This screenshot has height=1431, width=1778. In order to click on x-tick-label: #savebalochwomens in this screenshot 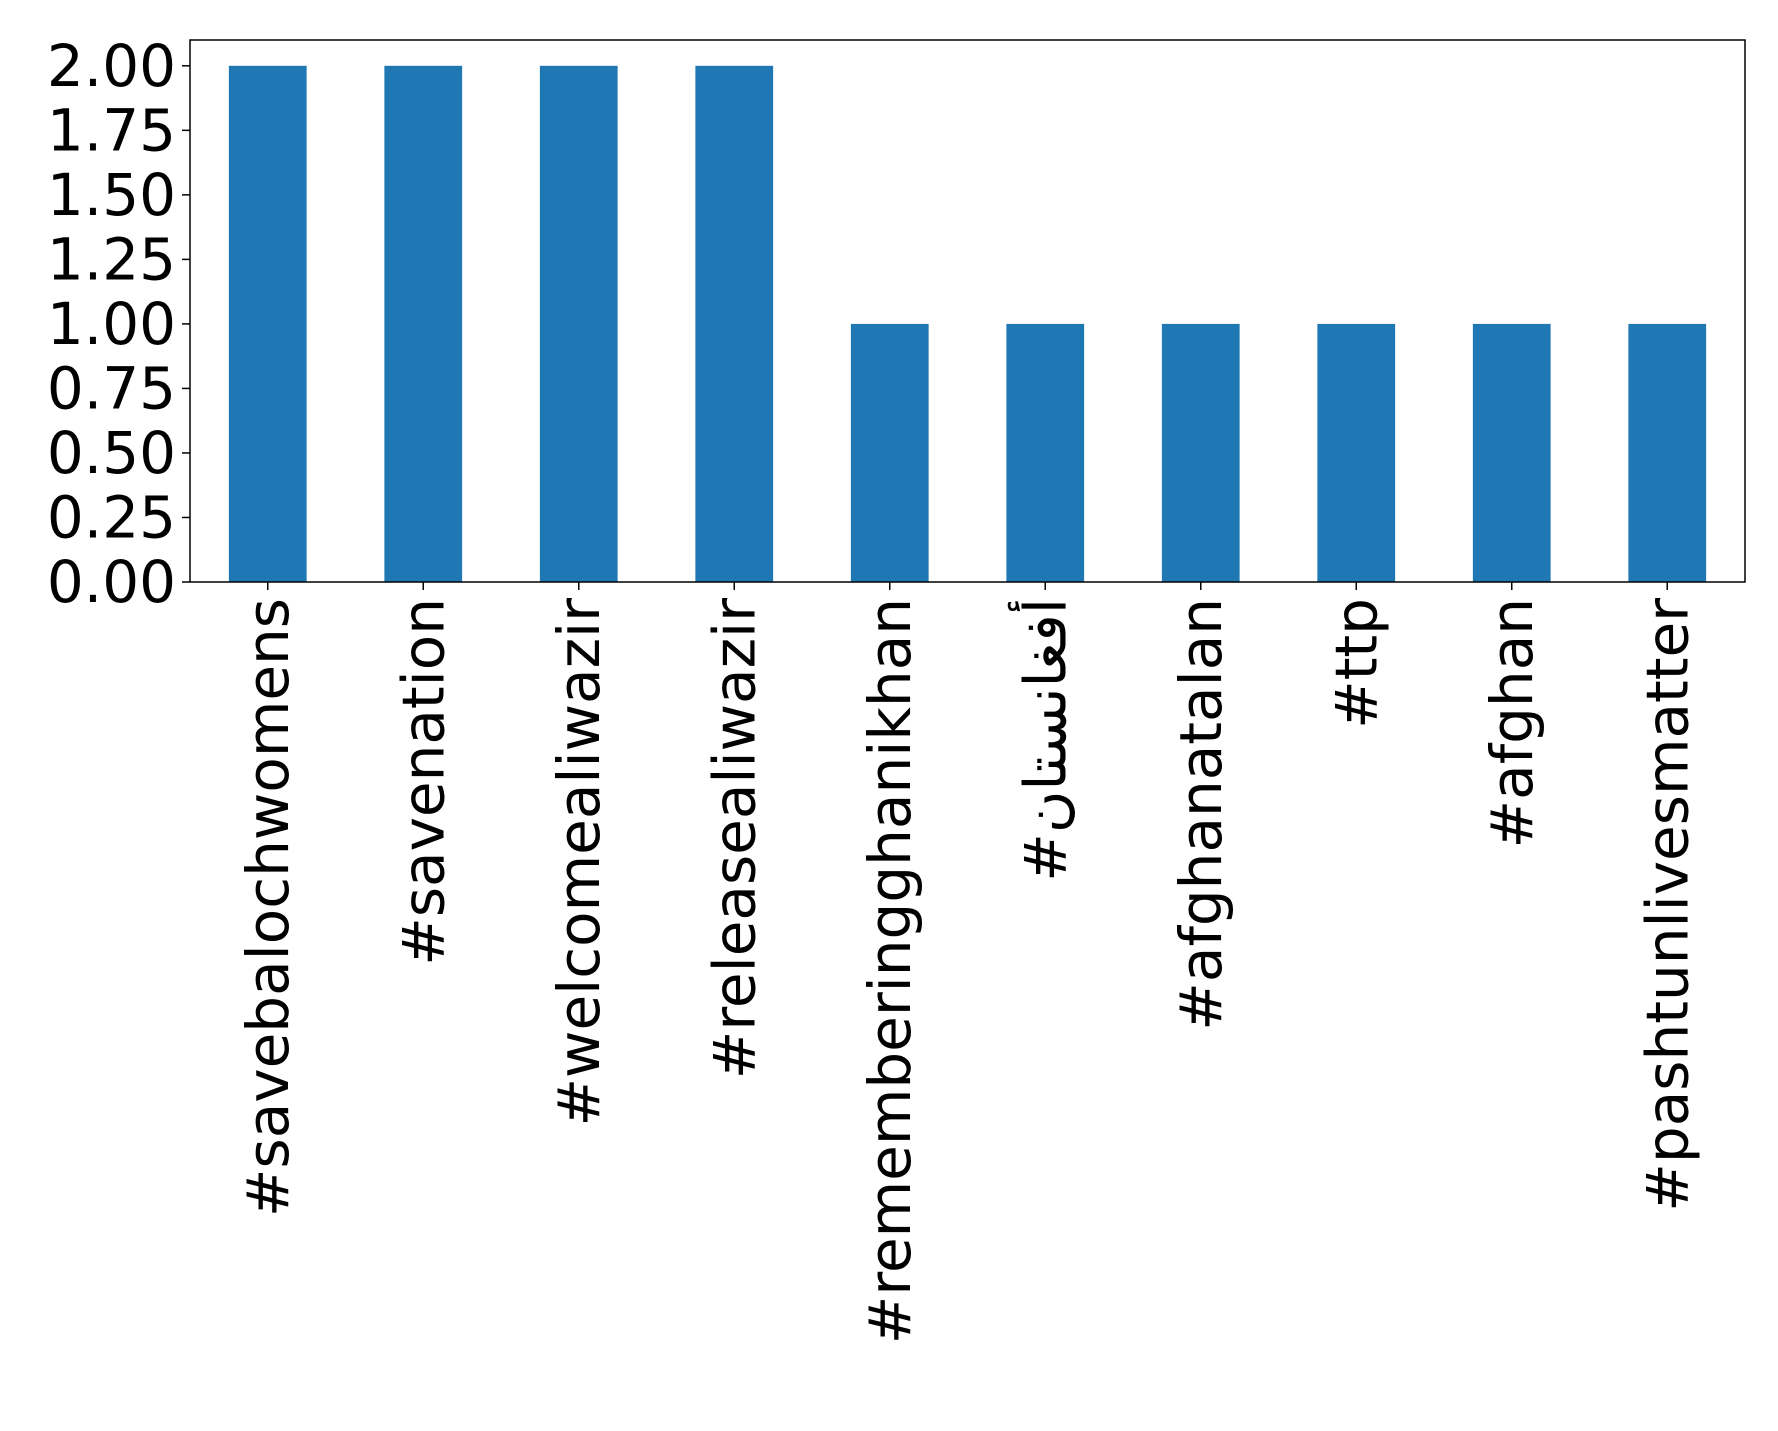, I will do `click(268, 907)`.